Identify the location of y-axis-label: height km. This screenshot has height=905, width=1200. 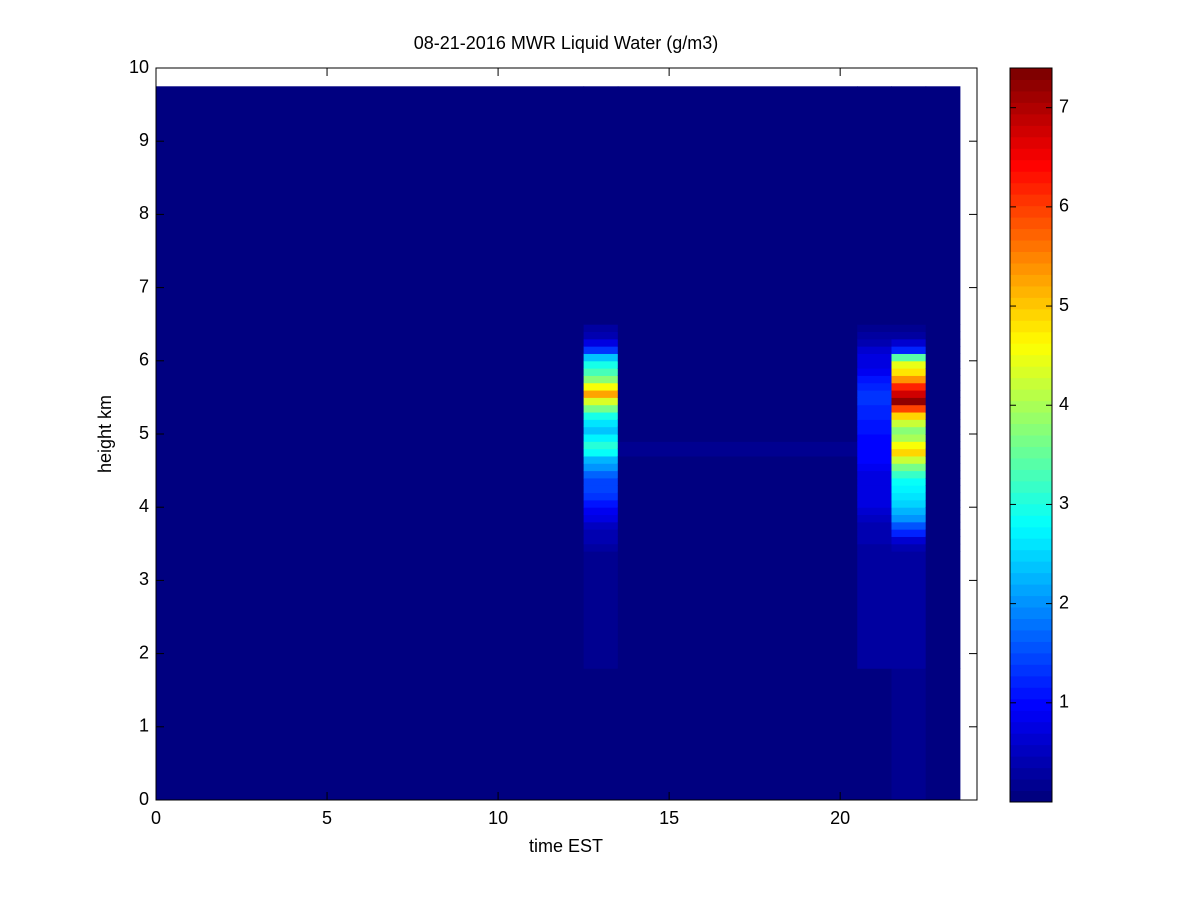
(105, 434).